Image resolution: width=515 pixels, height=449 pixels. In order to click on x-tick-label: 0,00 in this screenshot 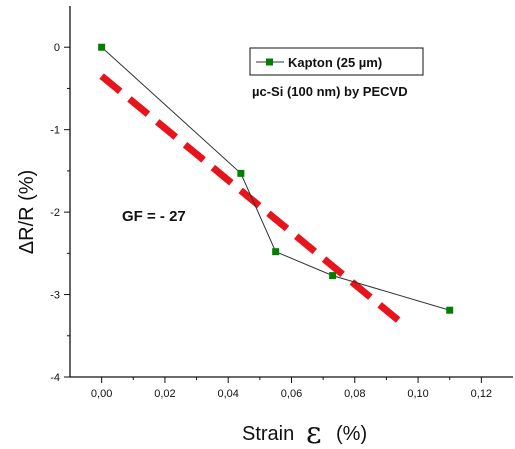, I will do `click(101, 394)`.